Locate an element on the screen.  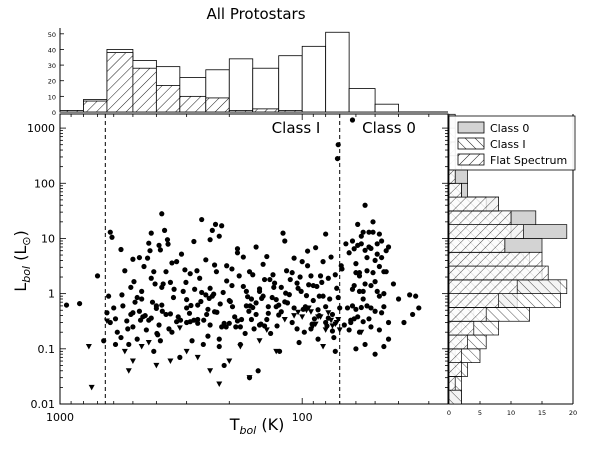
y-tick-label: 0.1 is located at coordinates (47, 349).